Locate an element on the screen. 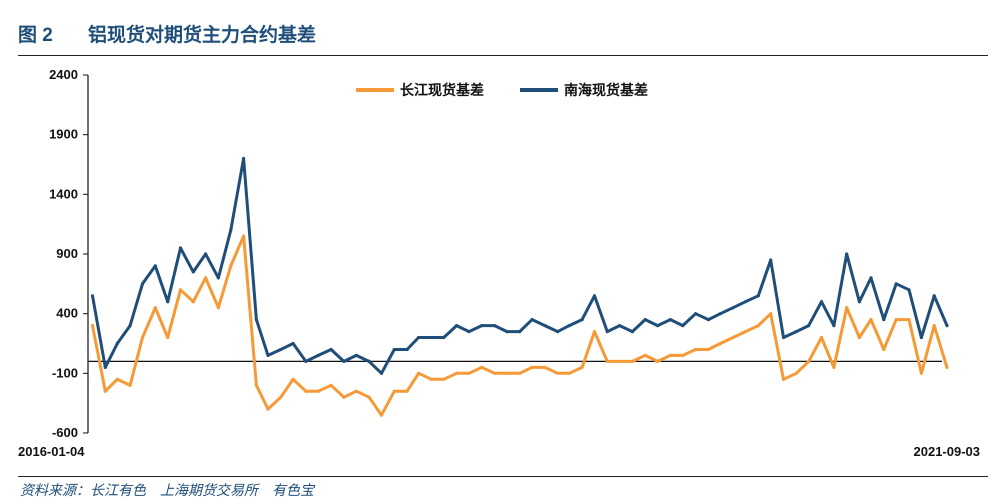 The image size is (1006, 504). y-tick-label: 400 is located at coordinates (67, 313).